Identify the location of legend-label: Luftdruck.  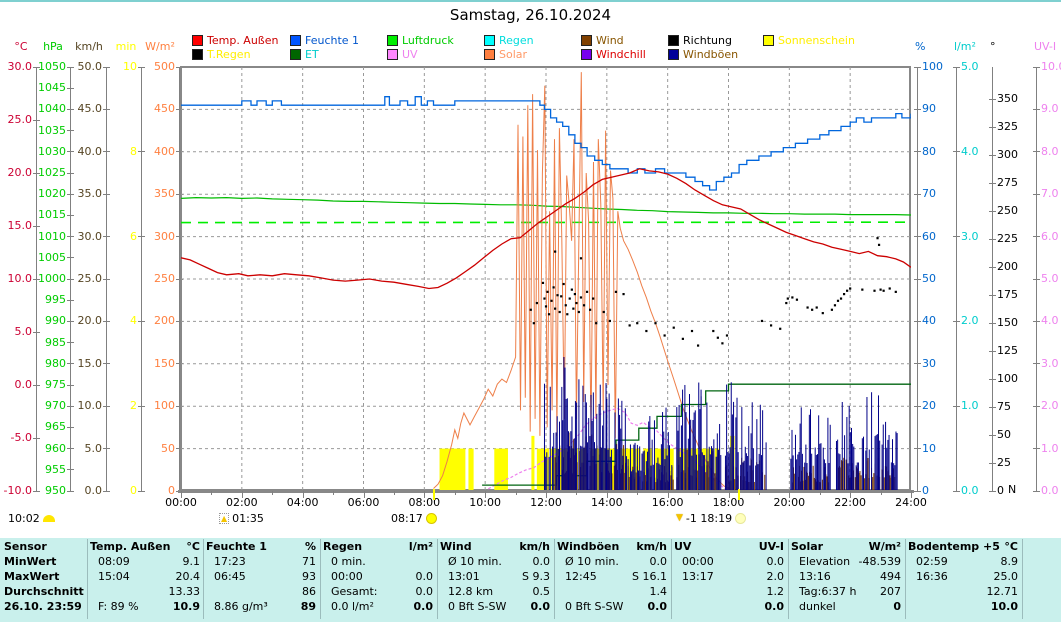
(428, 40).